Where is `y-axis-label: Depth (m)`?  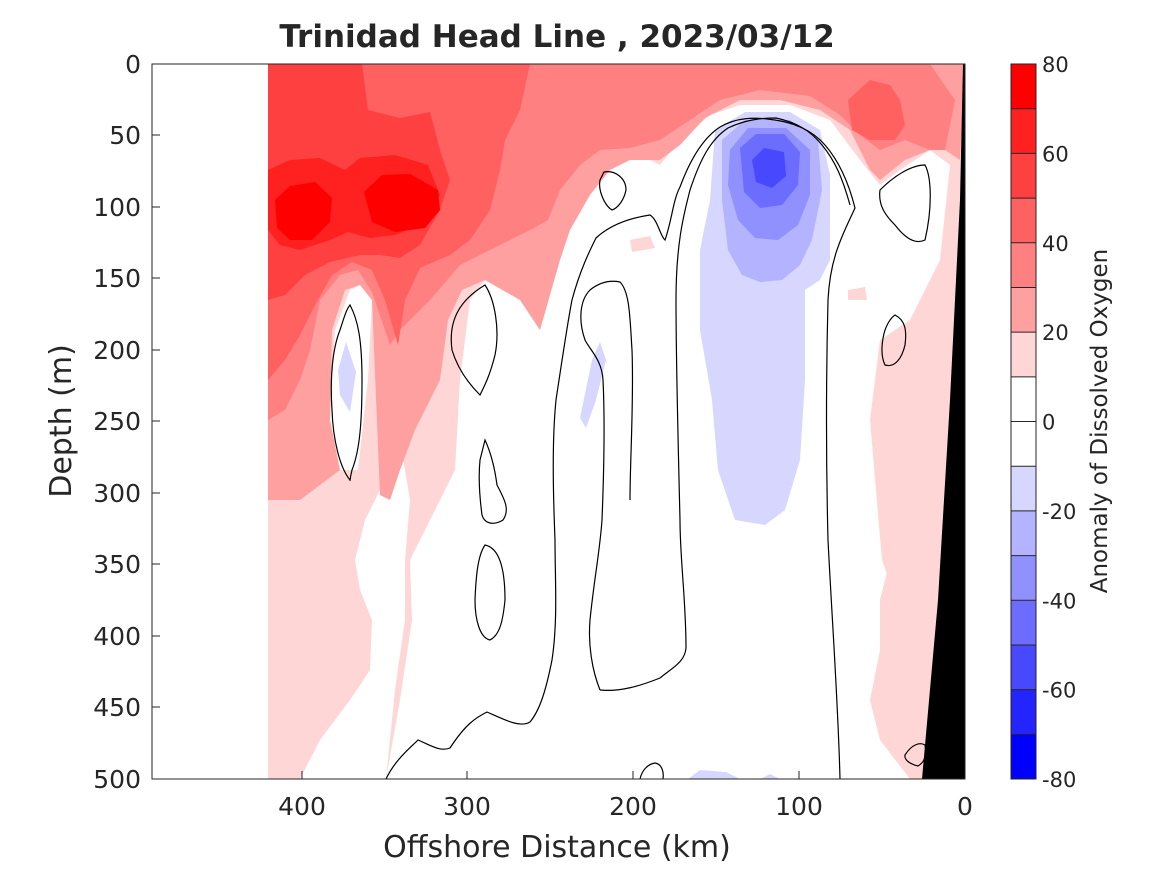
y-axis-label: Depth (m) is located at coordinates (61, 421).